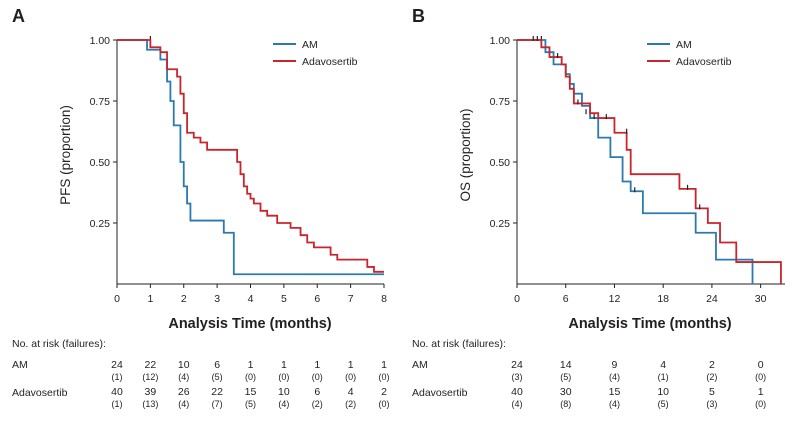  What do you see at coordinates (217, 299) in the screenshot?
I see `x-tick-label: 3` at bounding box center [217, 299].